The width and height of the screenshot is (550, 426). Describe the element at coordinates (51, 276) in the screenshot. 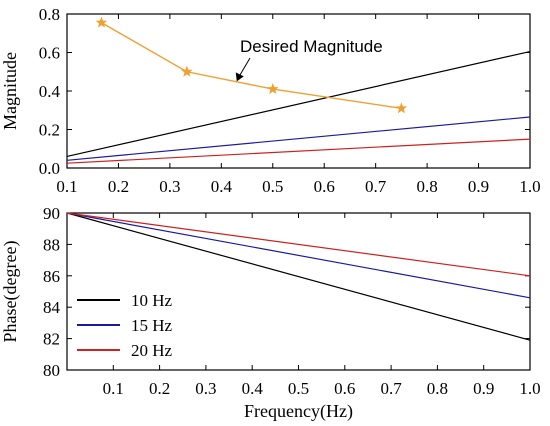

I see `y-tick-label: 86` at that location.